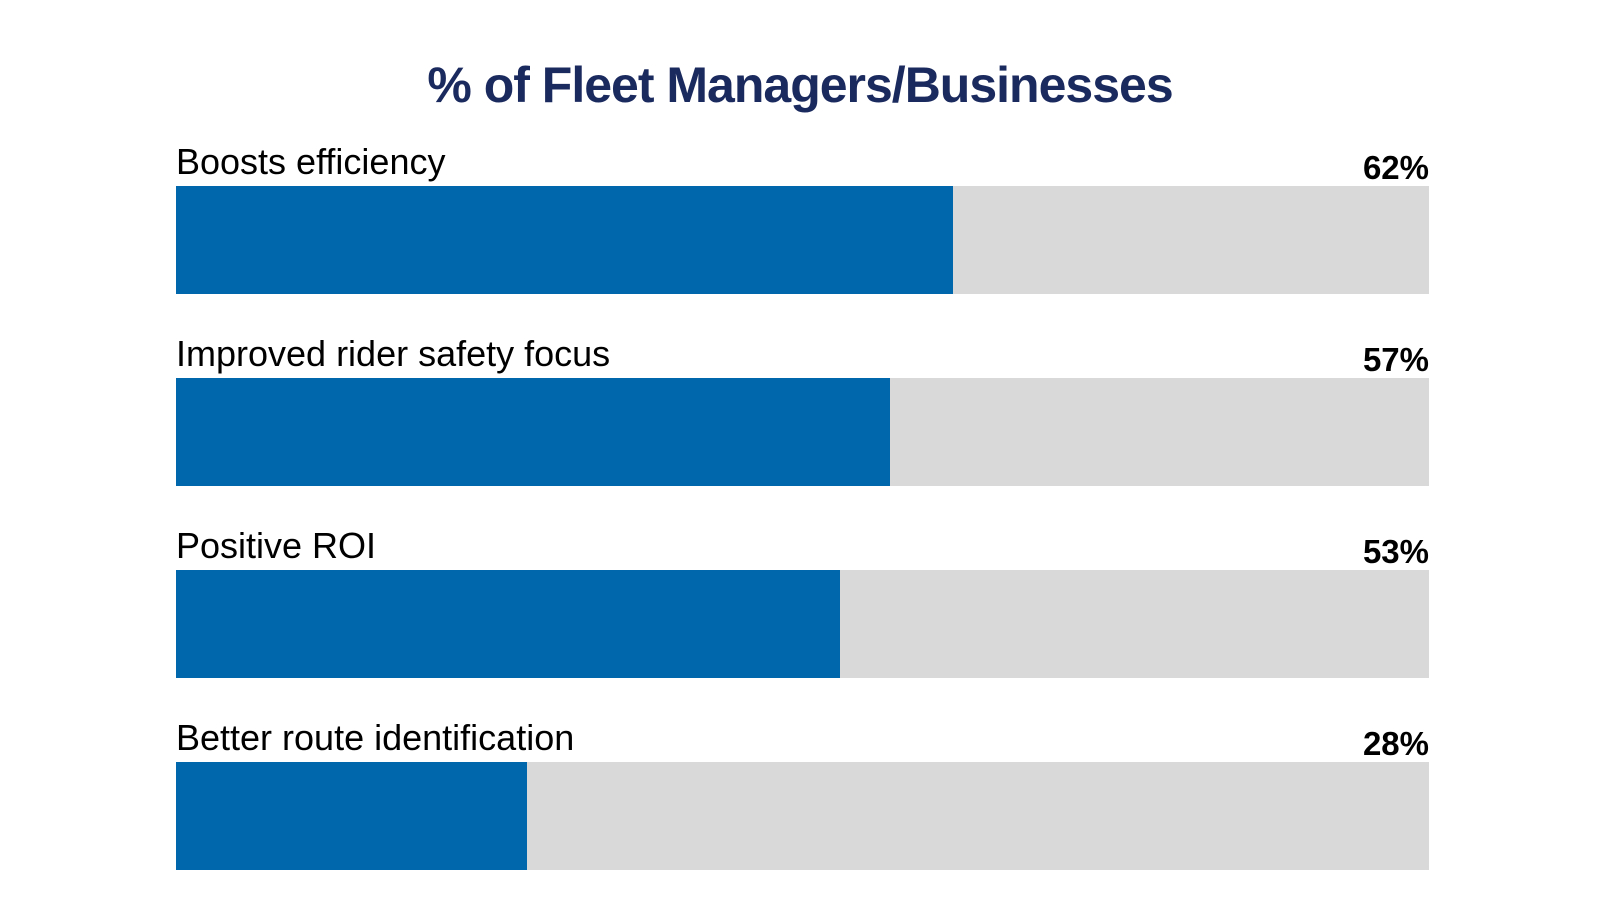  Describe the element at coordinates (1395, 743) in the screenshot. I see `bar-value-label: 28%` at that location.